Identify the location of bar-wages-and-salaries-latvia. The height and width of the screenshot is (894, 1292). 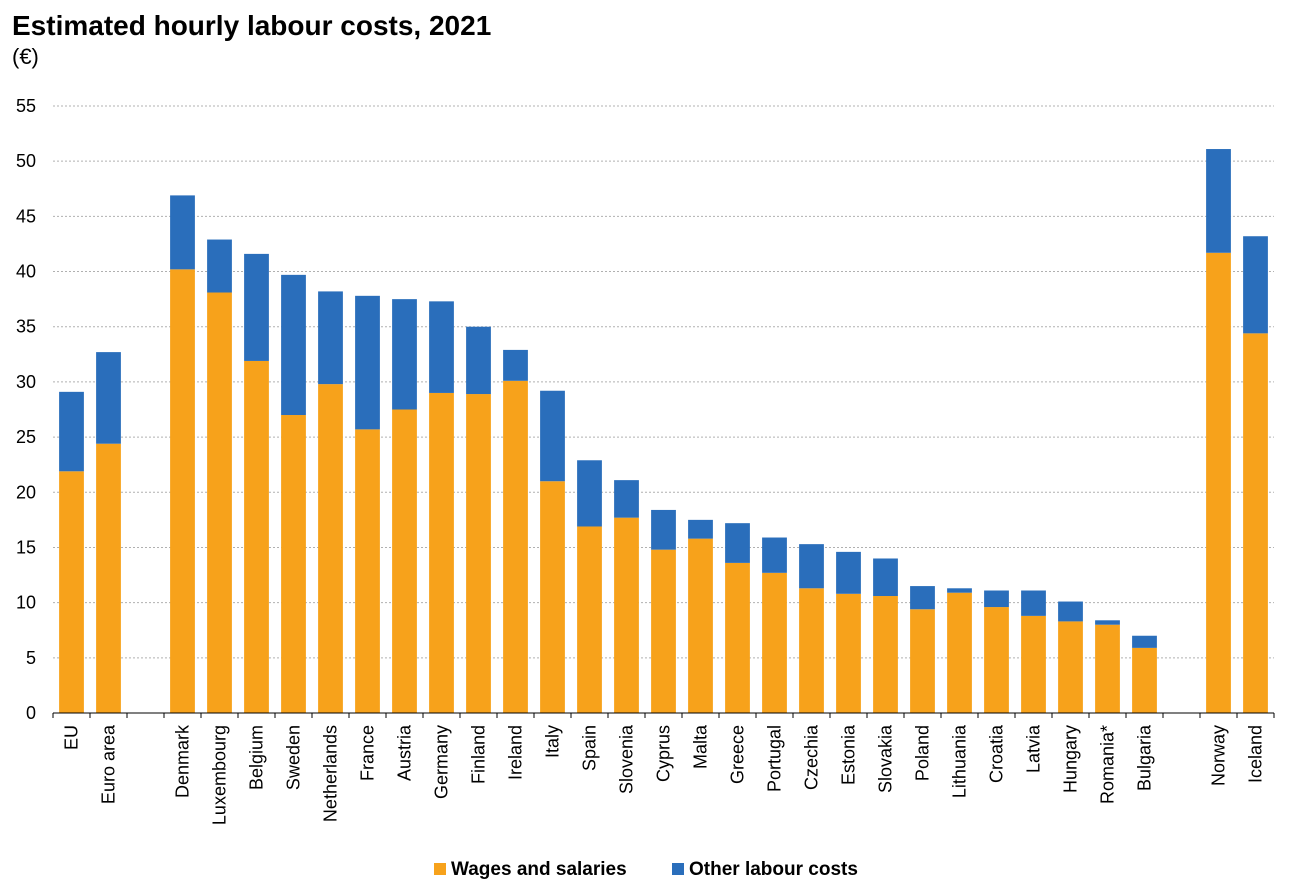
(1033, 664).